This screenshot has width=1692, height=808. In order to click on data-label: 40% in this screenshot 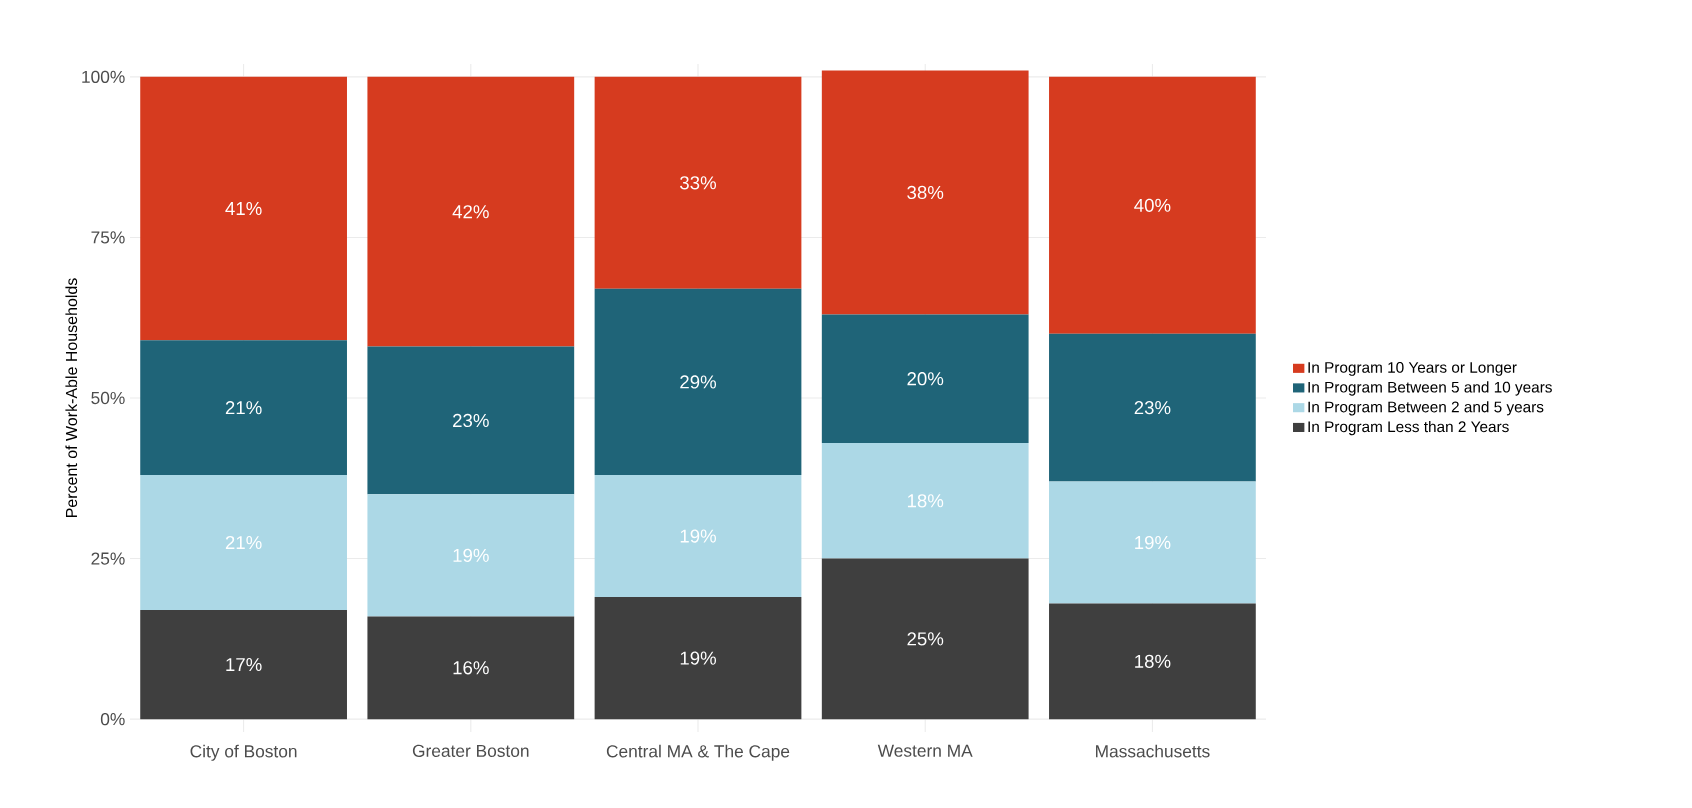, I will do `click(1152, 205)`.